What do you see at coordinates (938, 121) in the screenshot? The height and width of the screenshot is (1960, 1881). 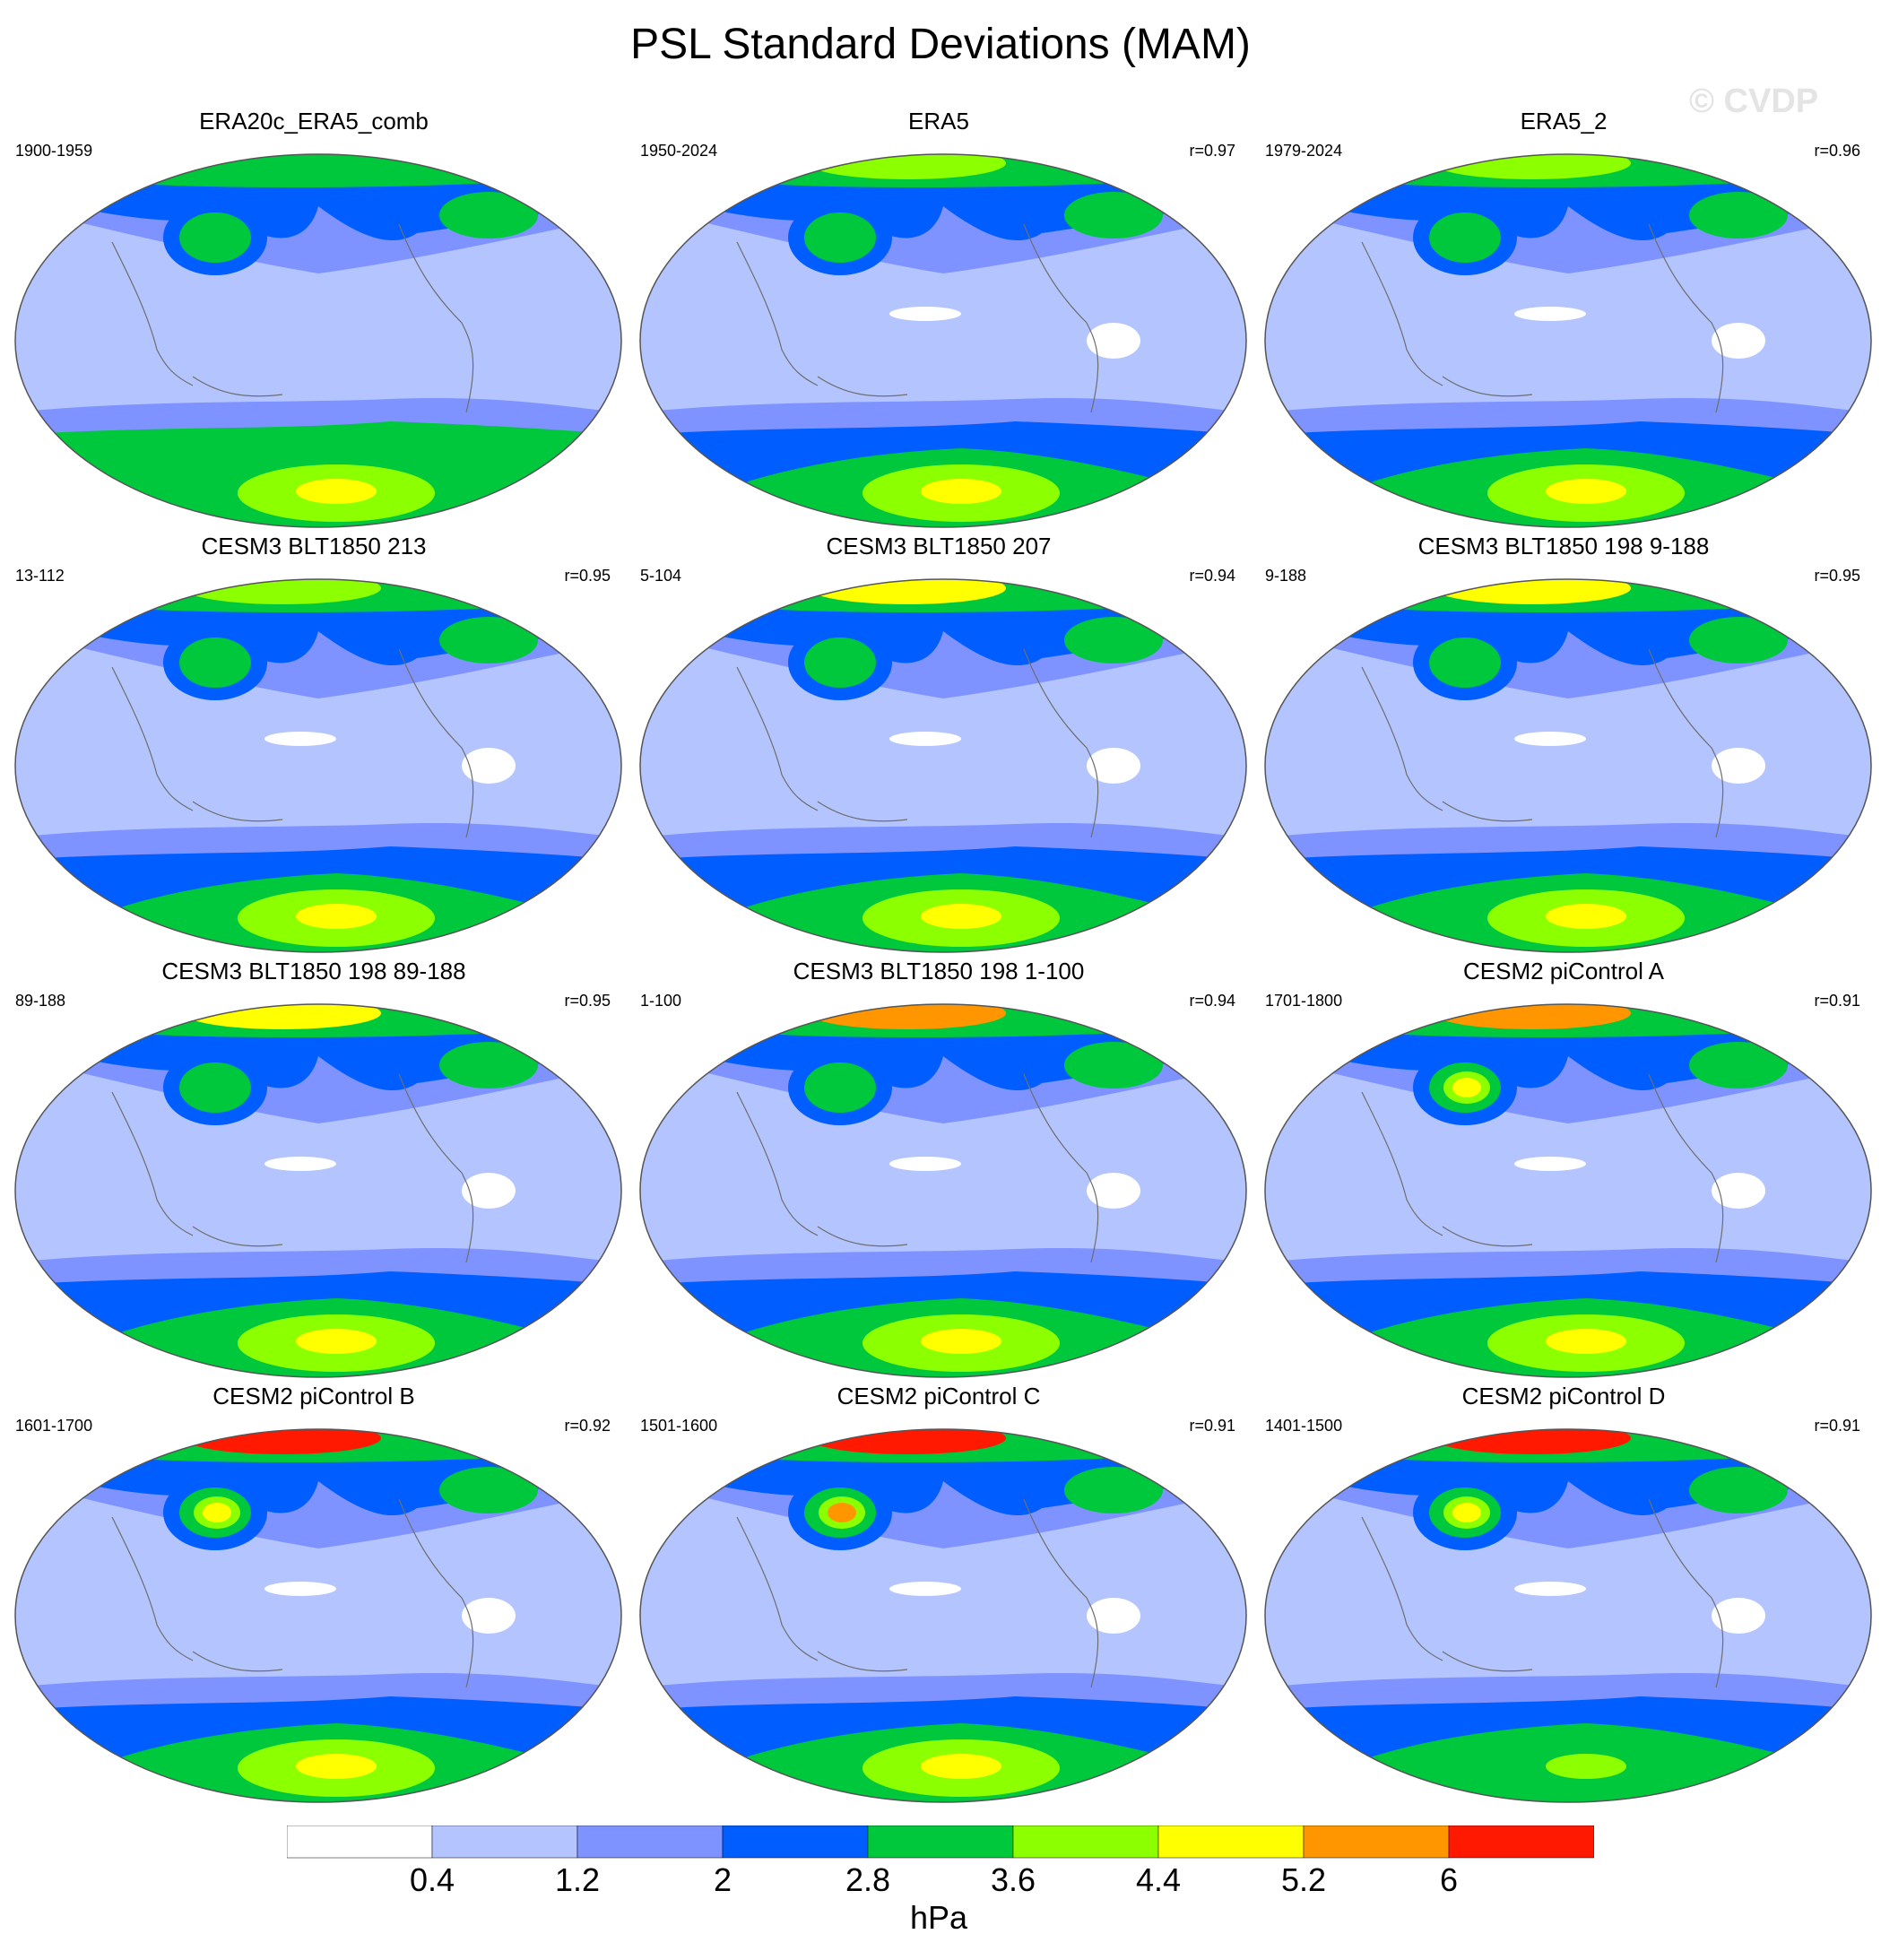 I see `panel-title: ERA5` at bounding box center [938, 121].